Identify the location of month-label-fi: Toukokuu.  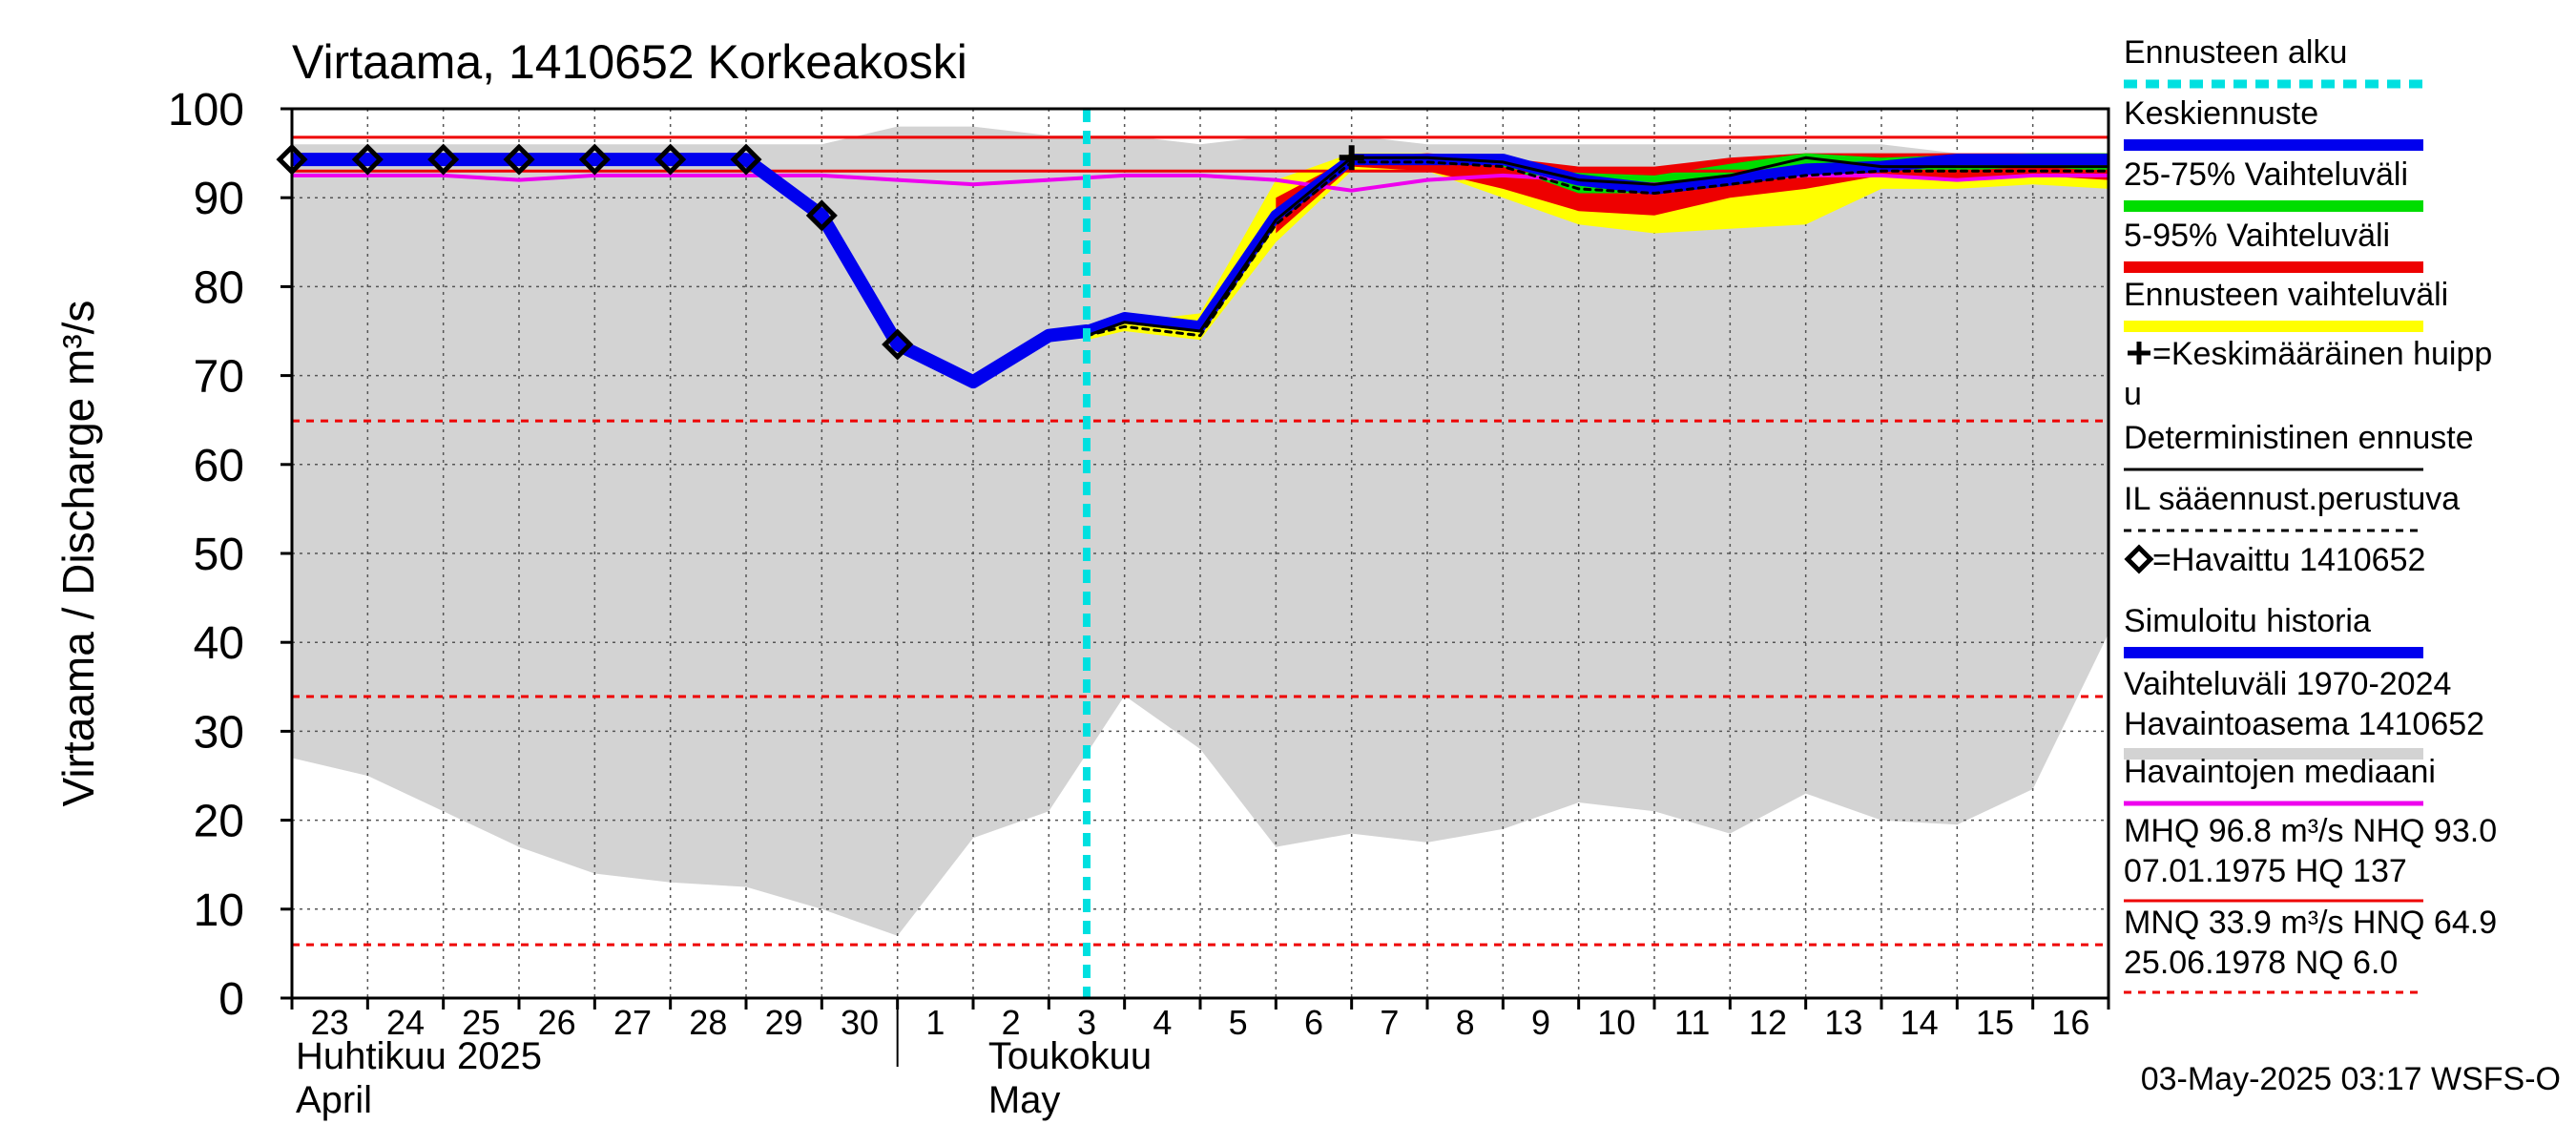
(1070, 1056).